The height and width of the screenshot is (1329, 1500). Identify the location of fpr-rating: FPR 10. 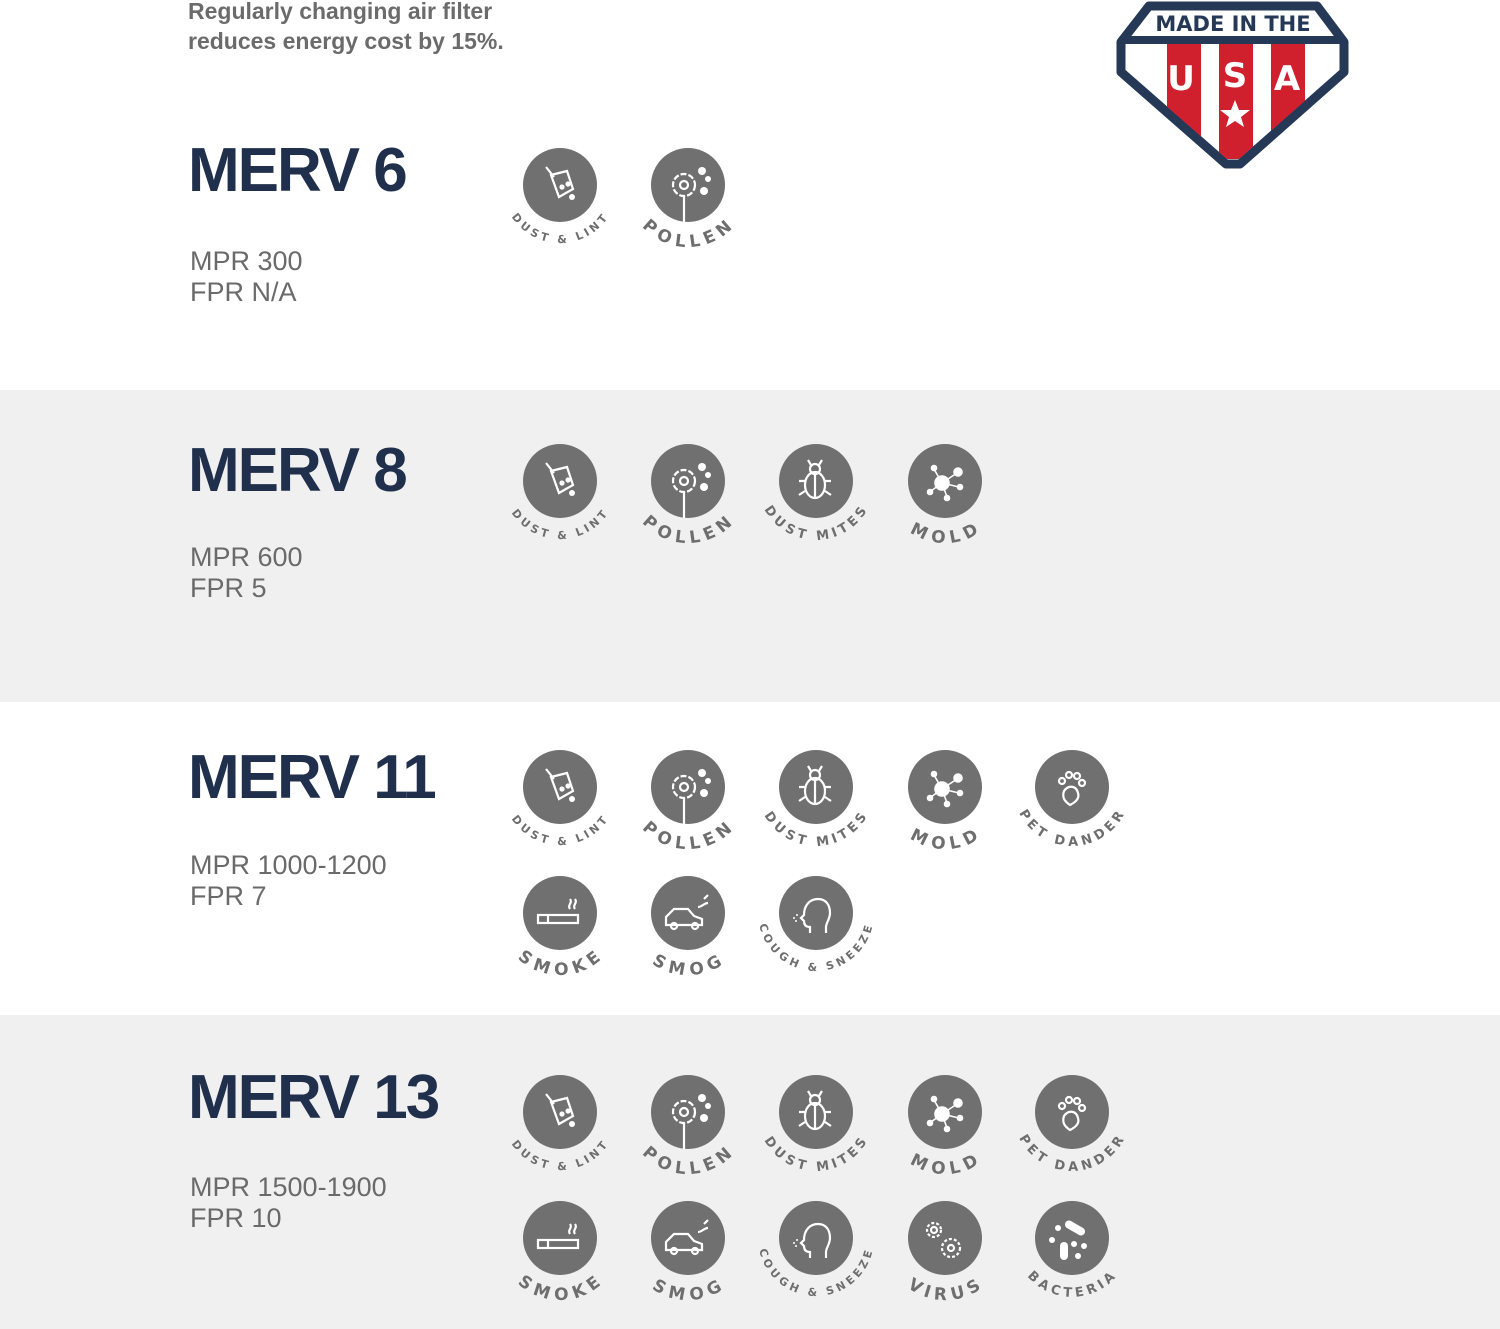
(236, 1218).